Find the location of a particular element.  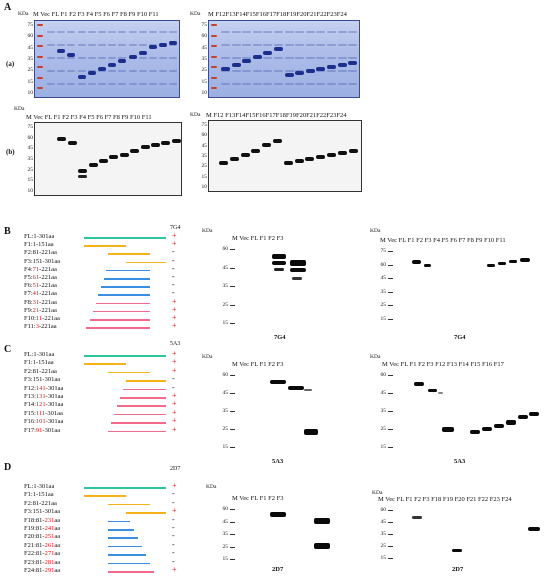

d-blot1-kda: KDa is located at coordinates (211, 487).